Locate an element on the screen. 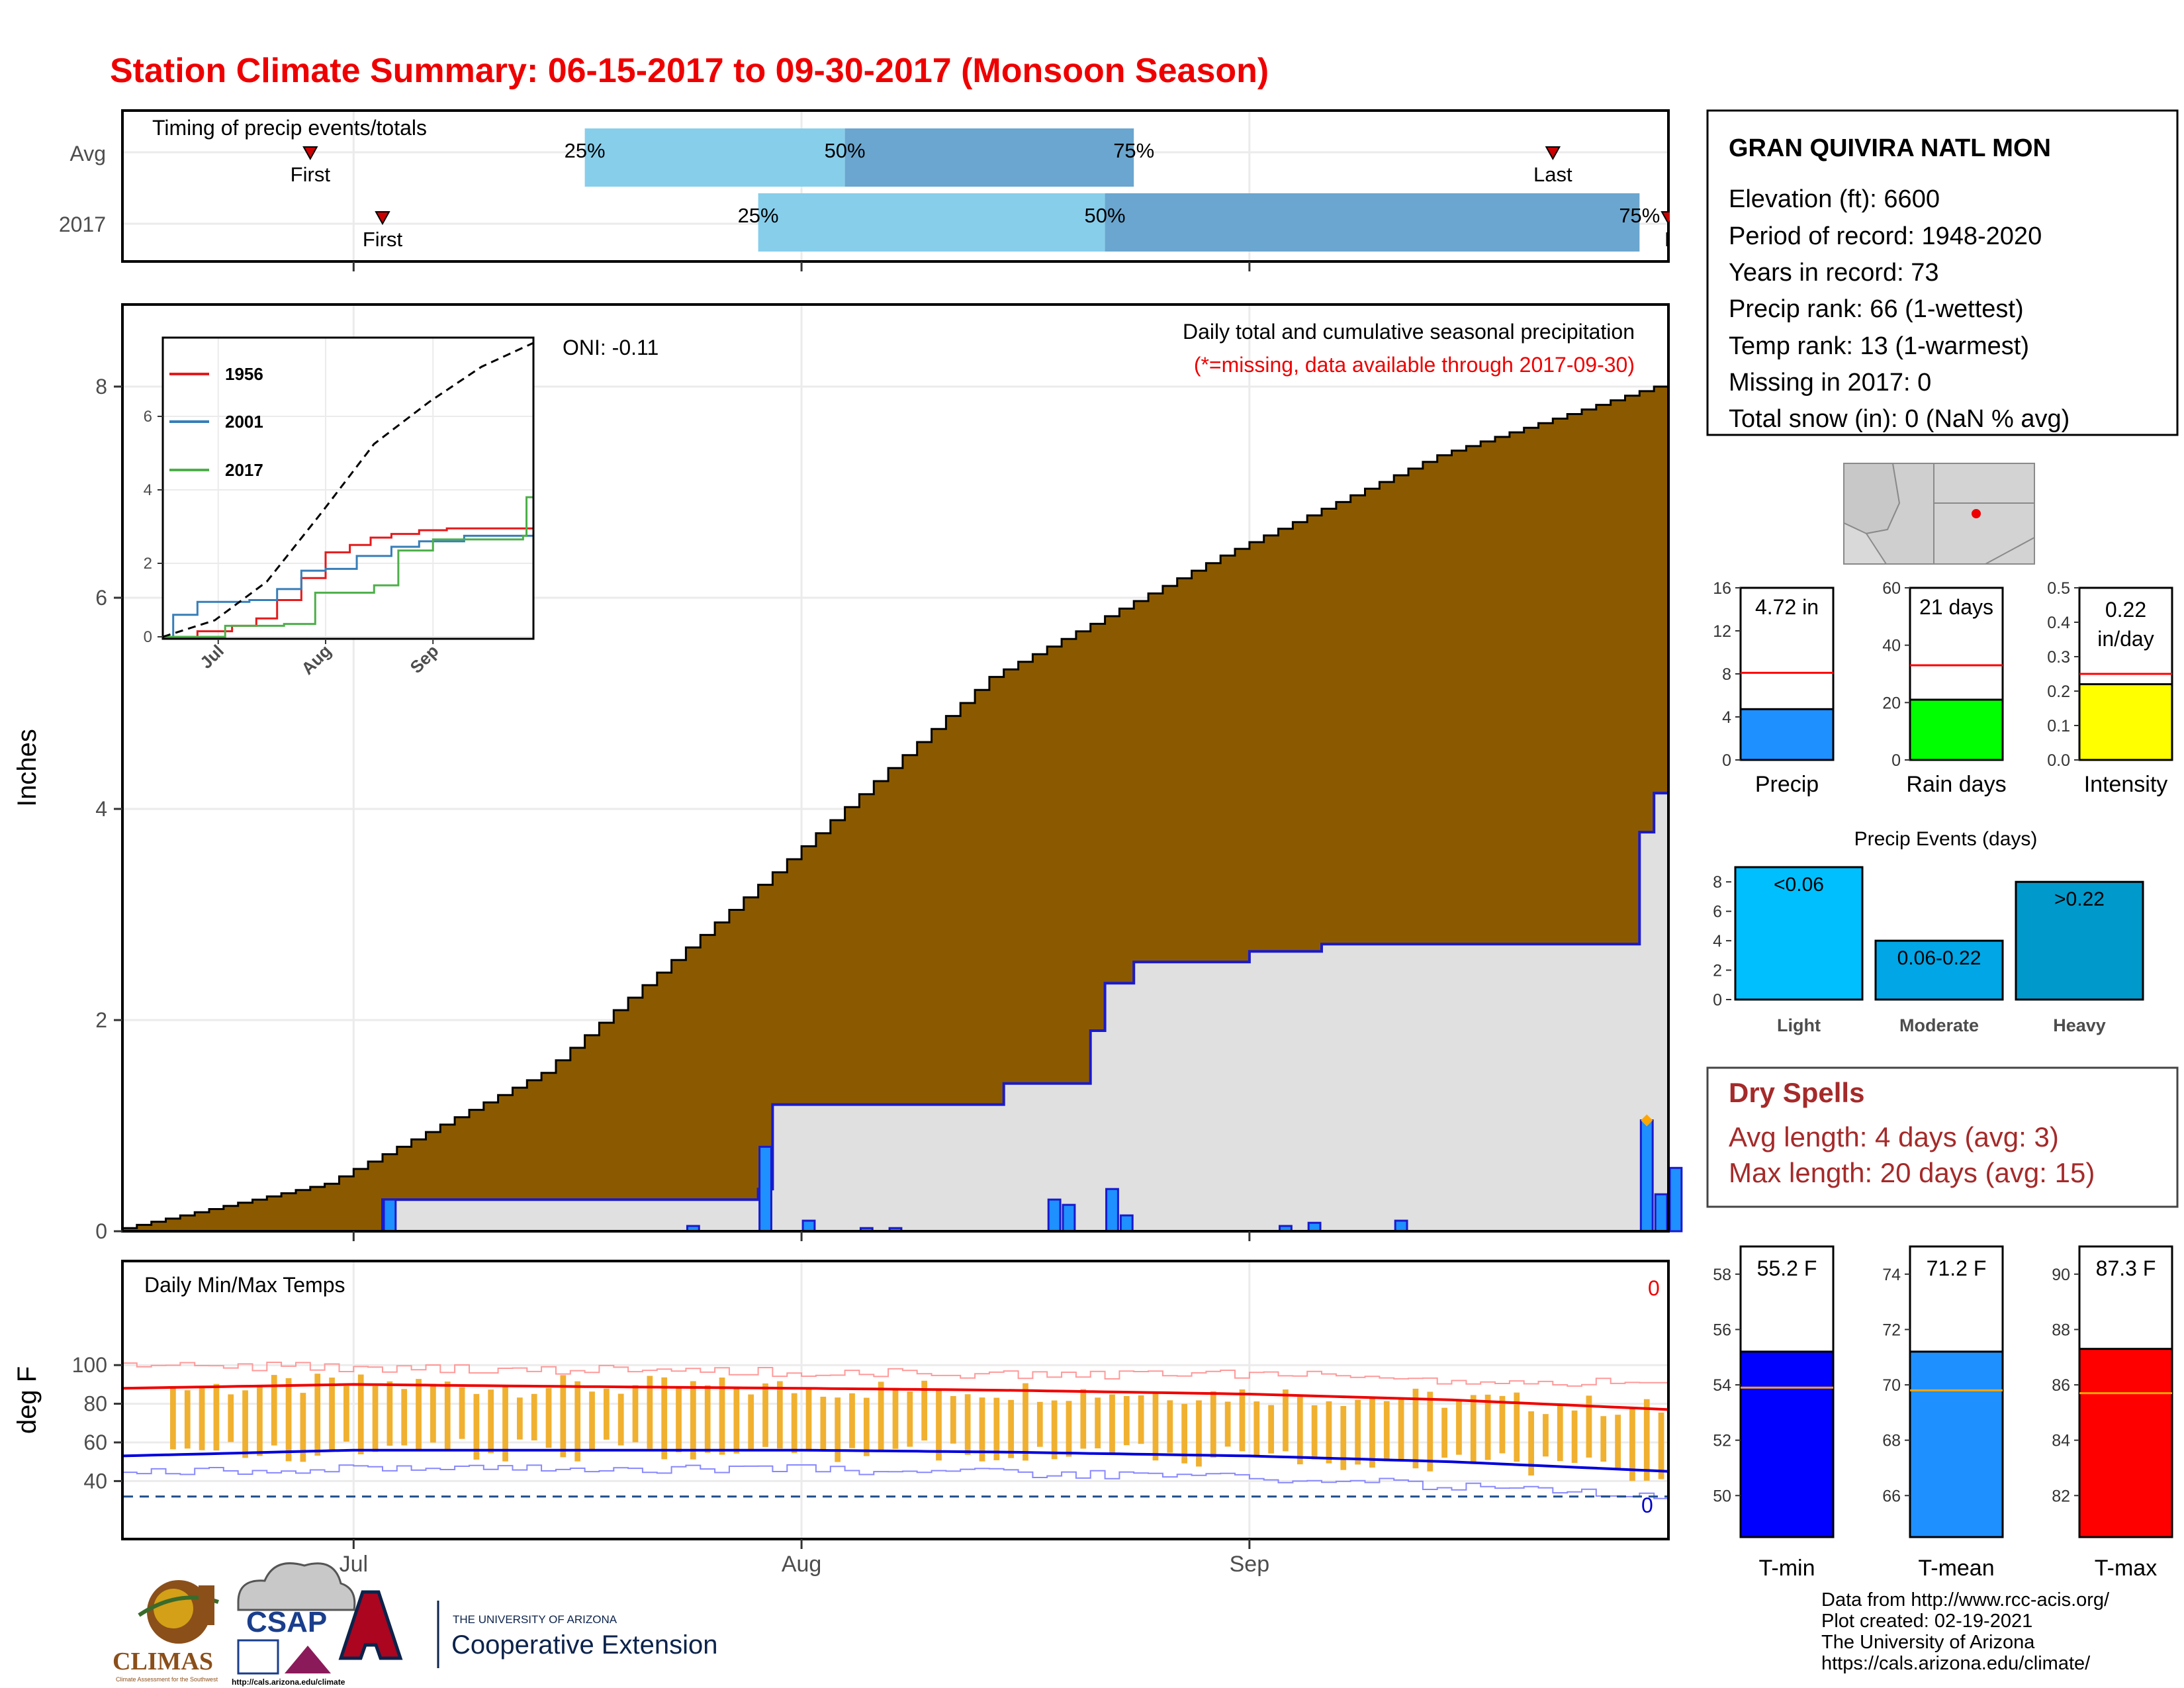 This screenshot has width=2184, height=1688. mini-temp-ytick-label: 88 is located at coordinates (2061, 1330).